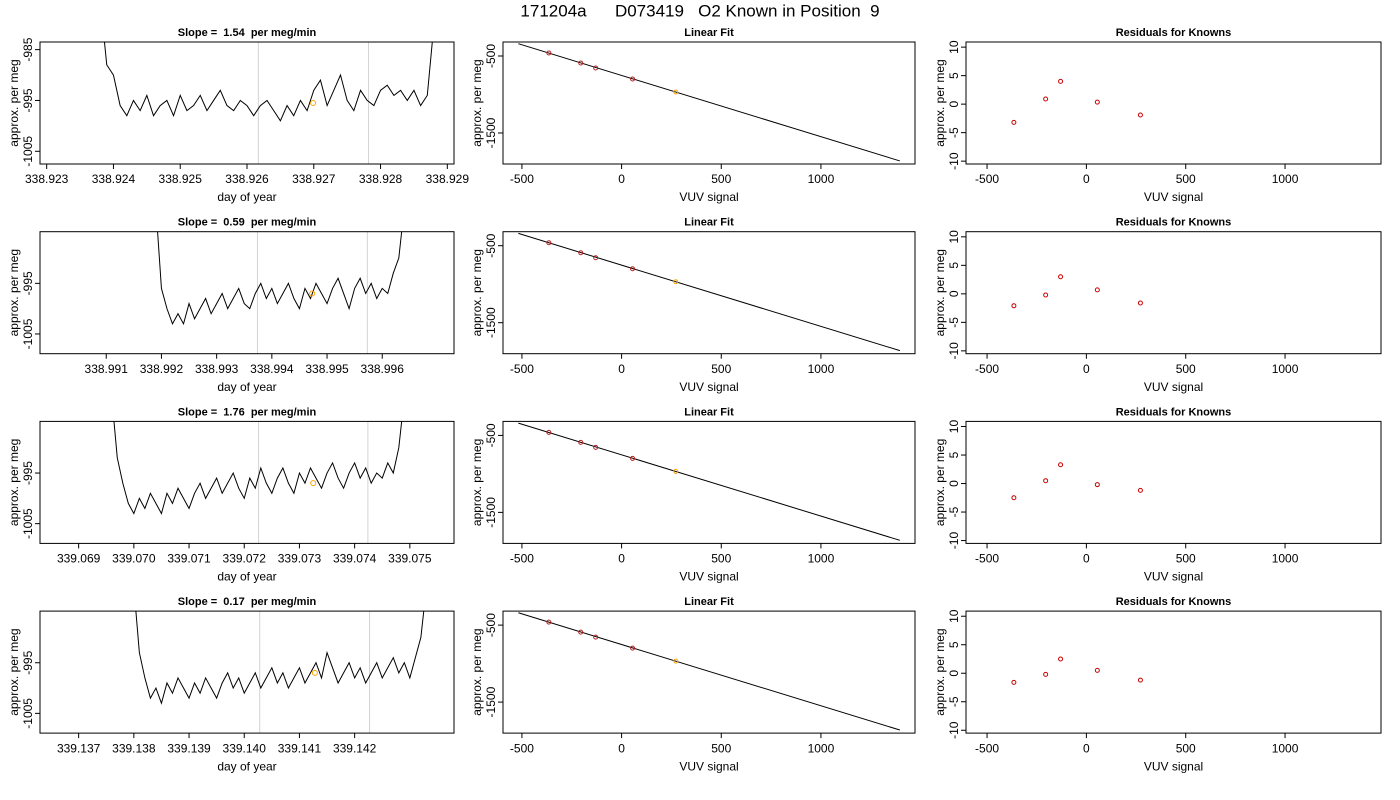  I want to click on x-tick-label: 339.070, so click(134, 559).